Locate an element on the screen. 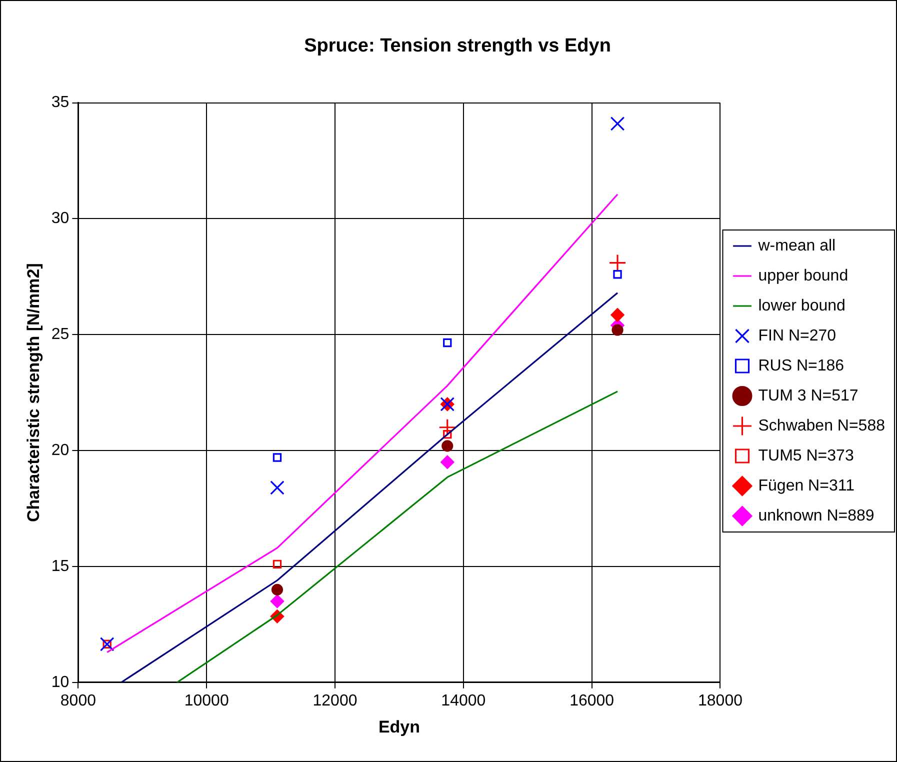 The width and height of the screenshot is (897, 762). legend-label: lower bound is located at coordinates (802, 305).